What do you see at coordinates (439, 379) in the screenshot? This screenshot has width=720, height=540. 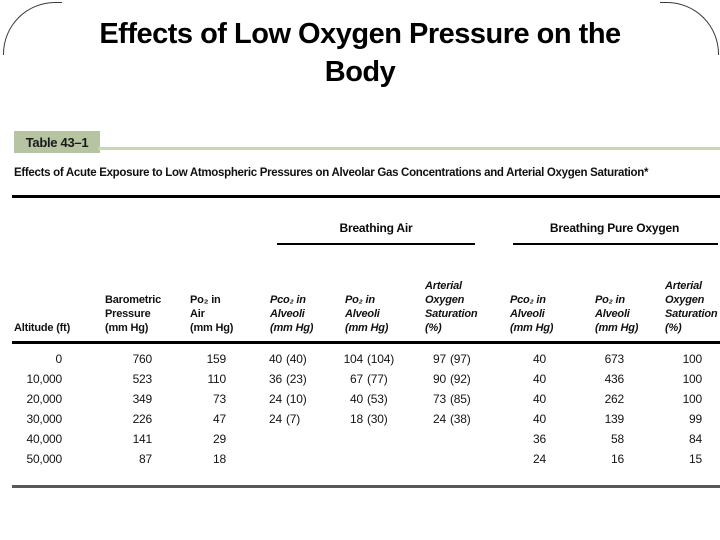 I see `cell-value: 90` at bounding box center [439, 379].